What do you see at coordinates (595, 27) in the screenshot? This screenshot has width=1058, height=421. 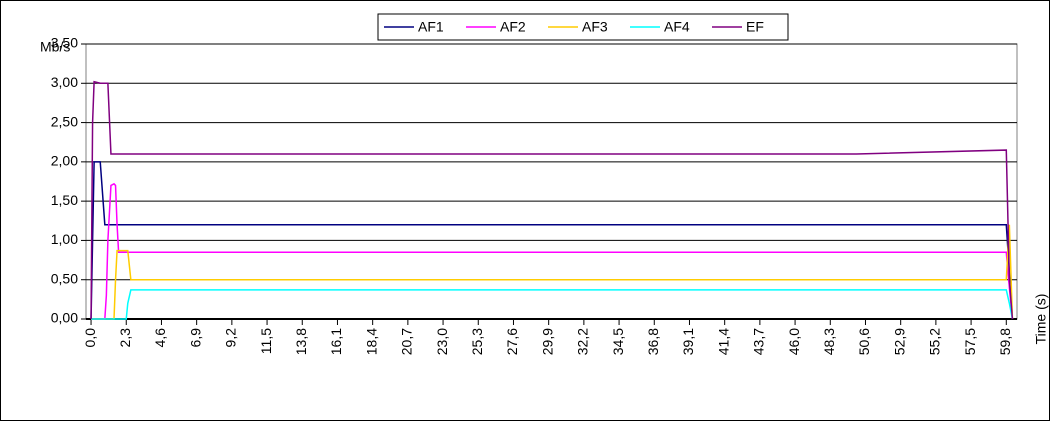 I see `legend-label: AF3` at bounding box center [595, 27].